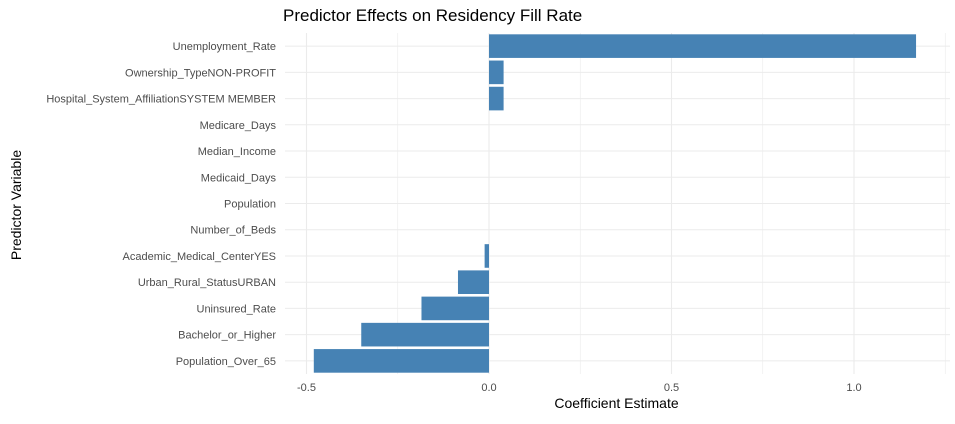 The image size is (955, 424). Describe the element at coordinates (16, 205) in the screenshot. I see `y-axis-title: Predictor Variable` at that location.